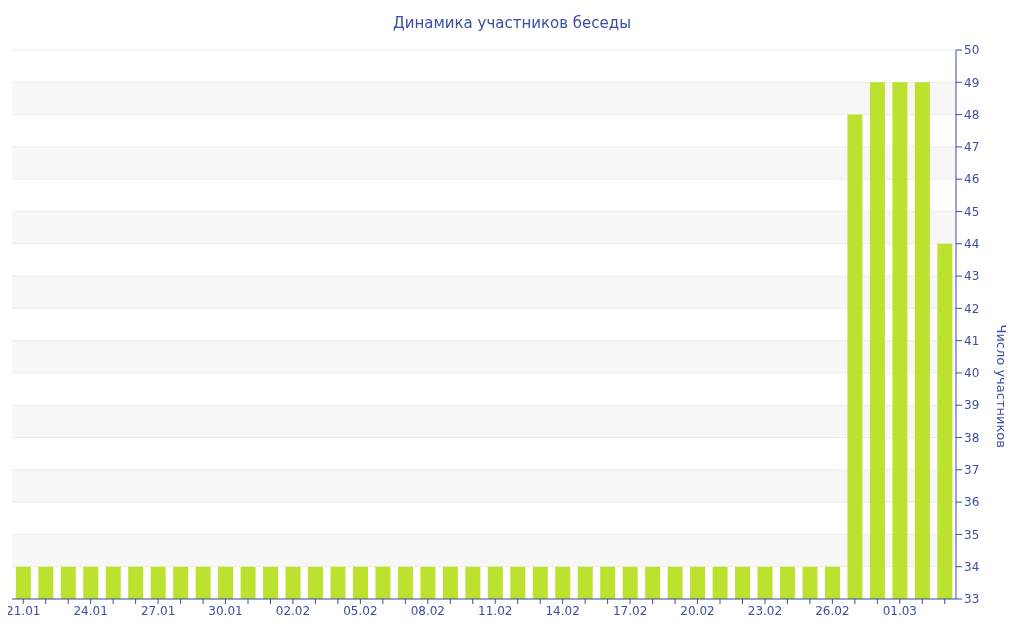  I want to click on x-tick-label: 11.02, so click(495, 610).